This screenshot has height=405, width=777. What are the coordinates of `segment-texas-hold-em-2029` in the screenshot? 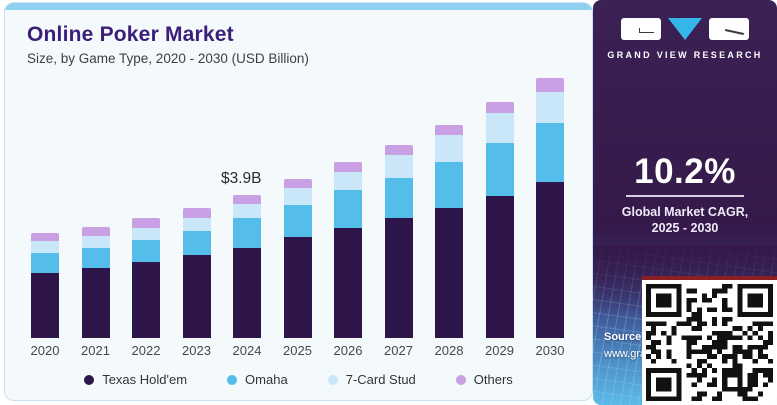 It's located at (499, 267).